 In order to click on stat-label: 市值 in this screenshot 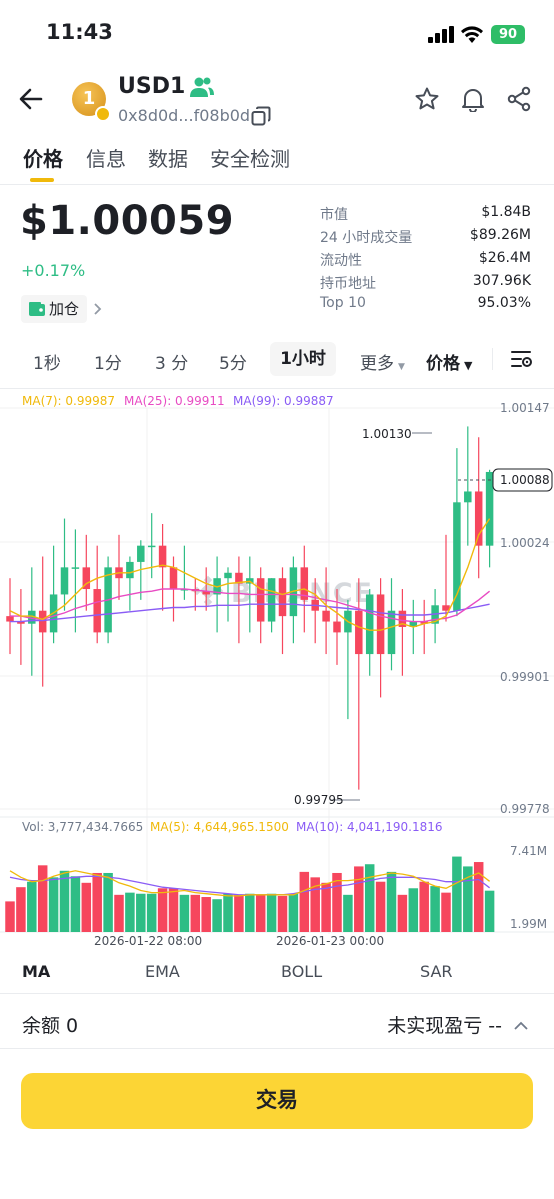, I will do `click(334, 215)`.